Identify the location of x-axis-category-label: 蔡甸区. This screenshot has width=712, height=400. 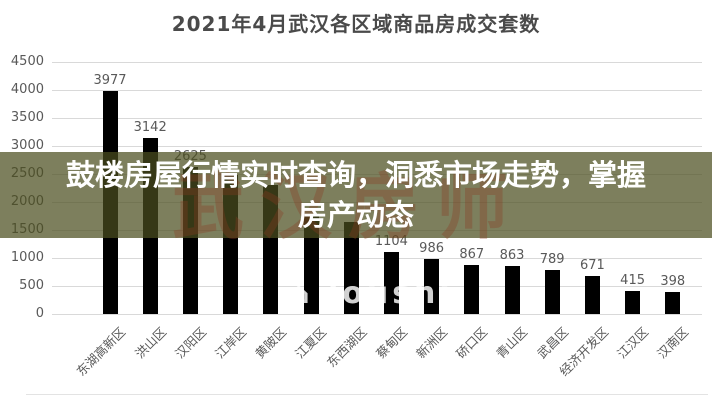
(392, 343).